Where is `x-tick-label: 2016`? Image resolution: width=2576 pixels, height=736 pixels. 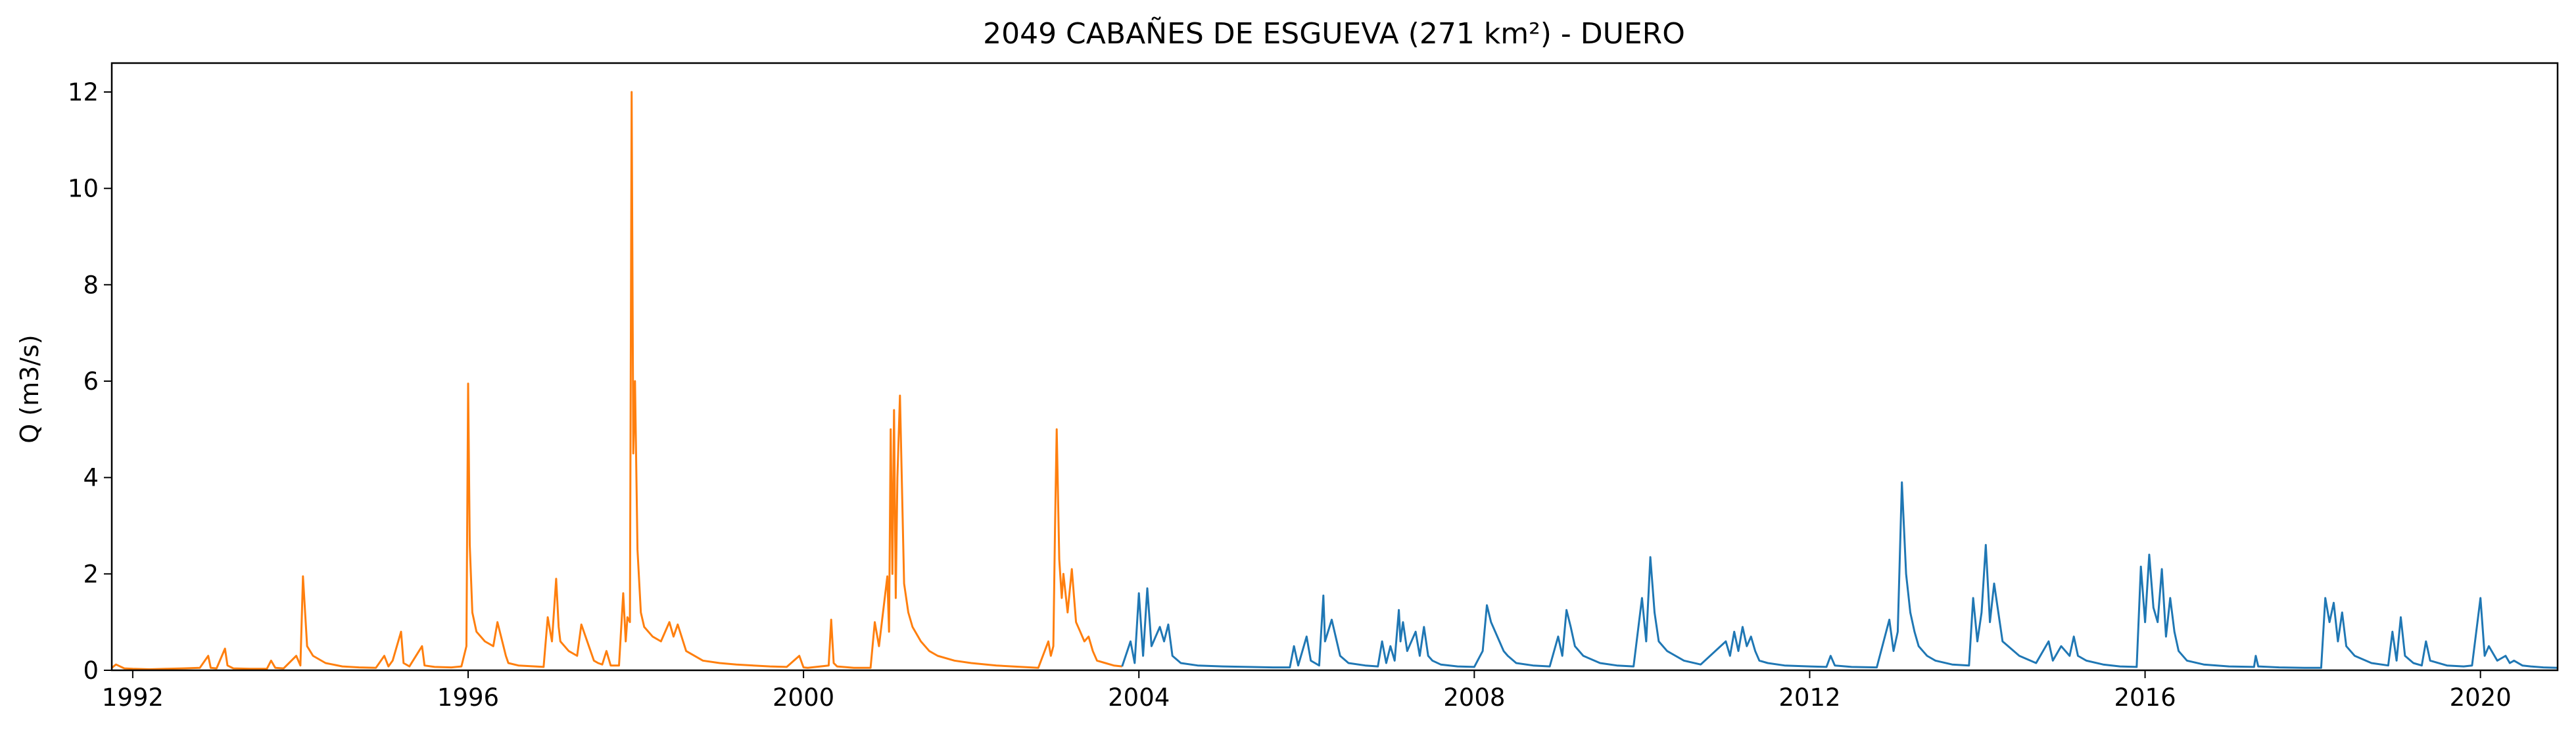 x-tick-label: 2016 is located at coordinates (2145, 698).